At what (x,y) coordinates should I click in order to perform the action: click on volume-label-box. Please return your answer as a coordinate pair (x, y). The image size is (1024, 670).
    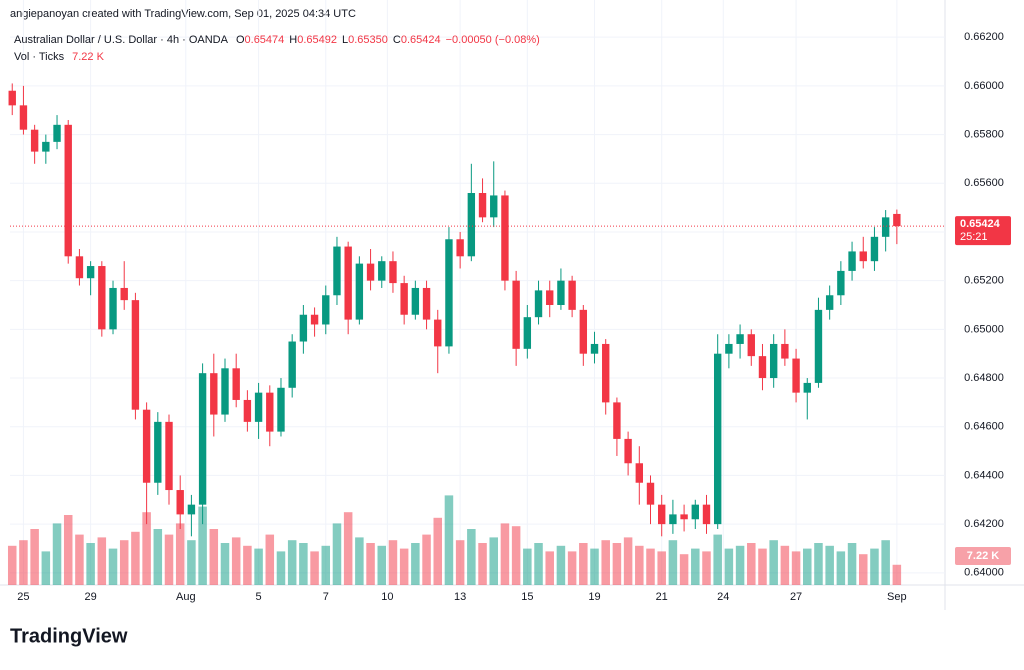
    Looking at the image, I should click on (983, 556).